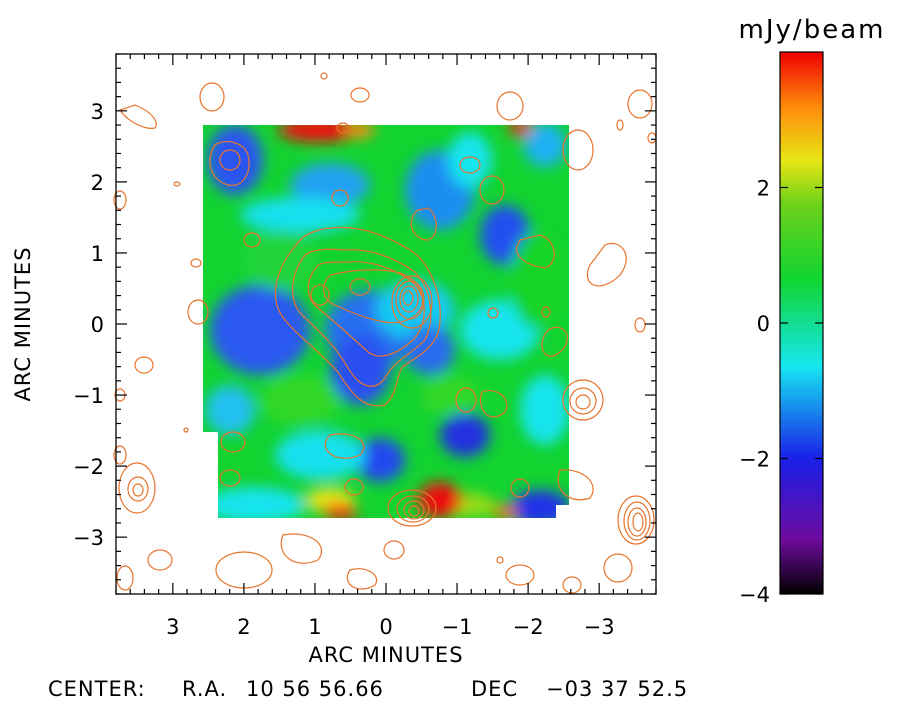 The height and width of the screenshot is (704, 910). I want to click on colorbar: mJy/beam 2 0 −2 −4, so click(812, 311).